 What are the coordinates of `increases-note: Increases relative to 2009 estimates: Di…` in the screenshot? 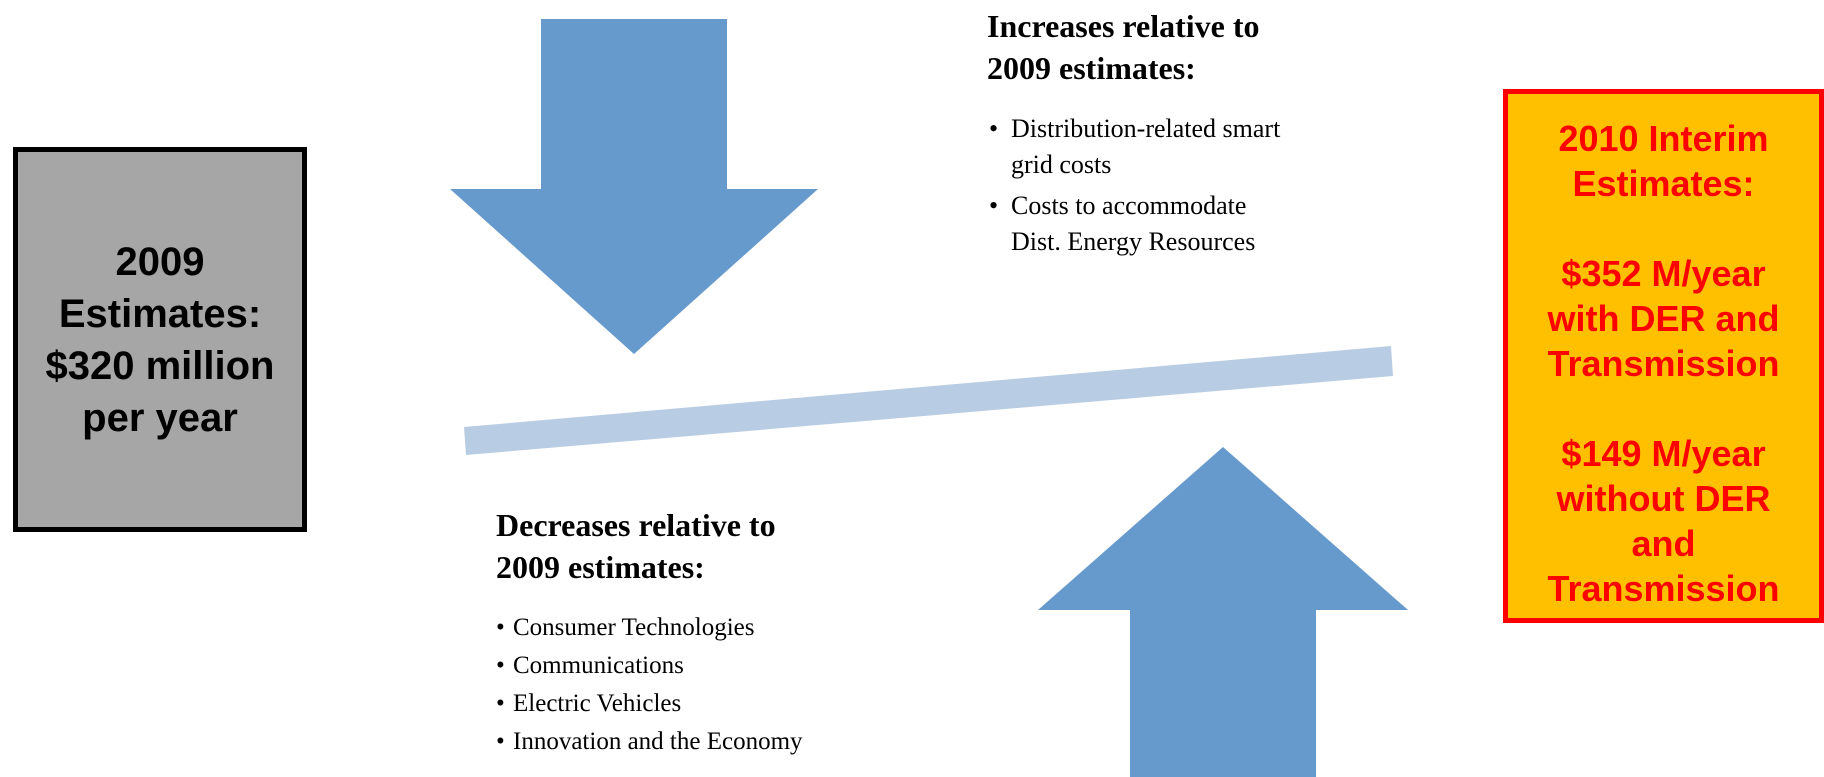 It's located at (1197, 135).